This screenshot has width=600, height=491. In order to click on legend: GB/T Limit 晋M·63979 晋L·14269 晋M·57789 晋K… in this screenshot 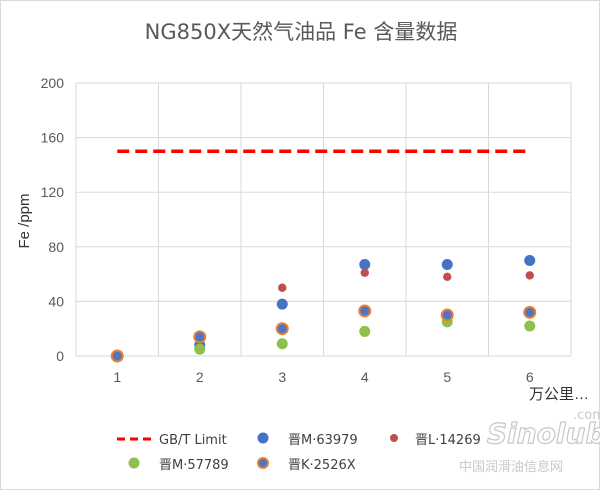, I will do `click(299, 452)`.